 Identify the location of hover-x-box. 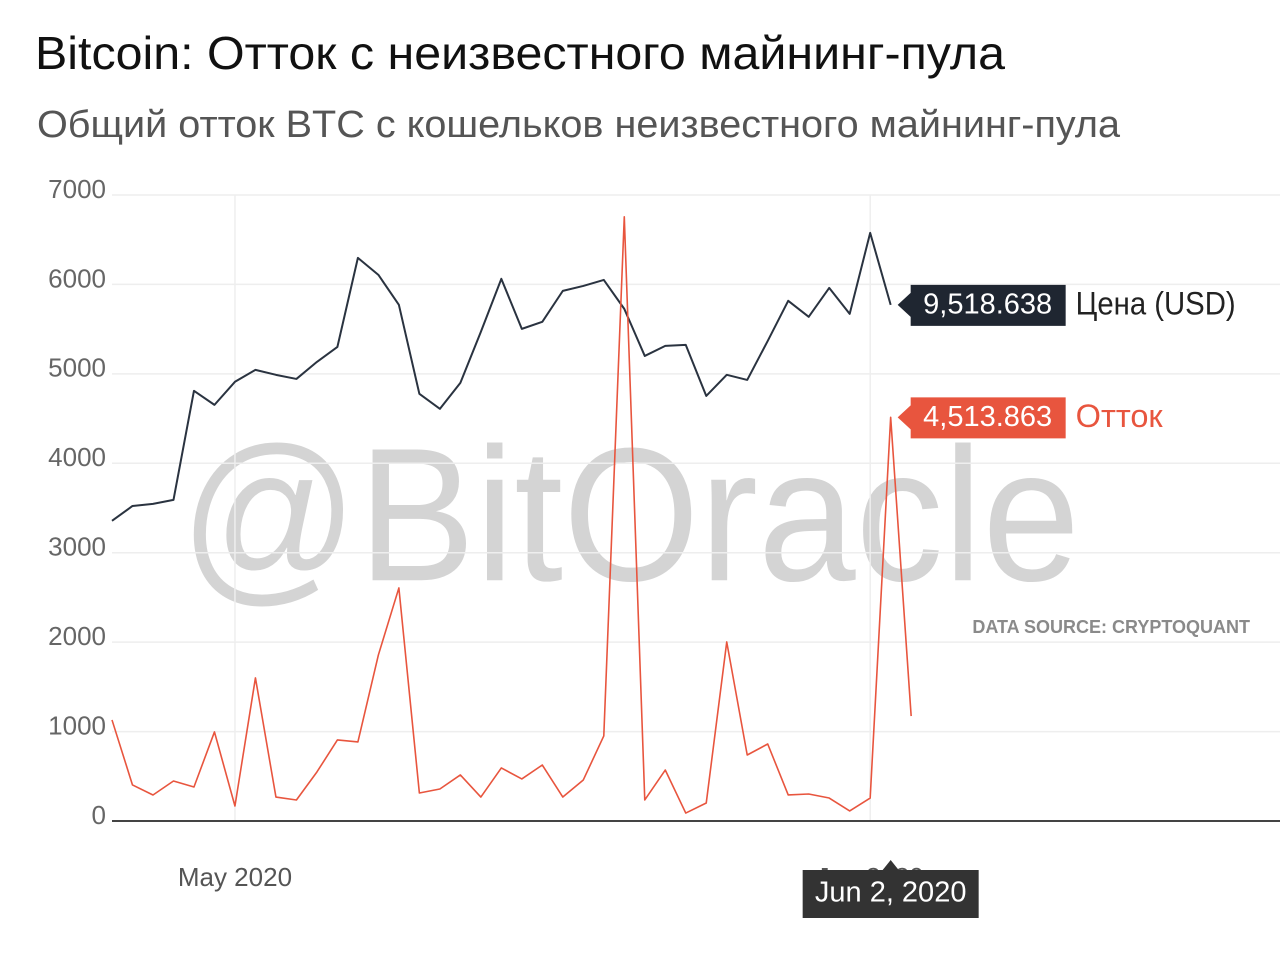
(890, 889).